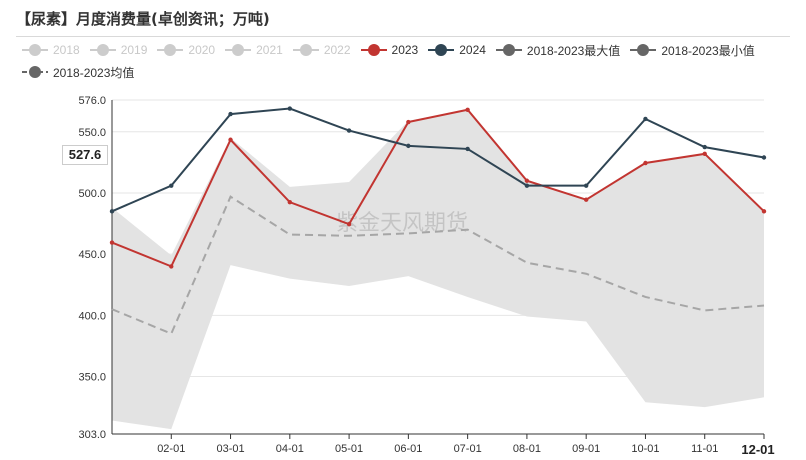 Image resolution: width=806 pixels, height=460 pixels. What do you see at coordinates (92, 377) in the screenshot?
I see `y-tick-label: 350.0` at bounding box center [92, 377].